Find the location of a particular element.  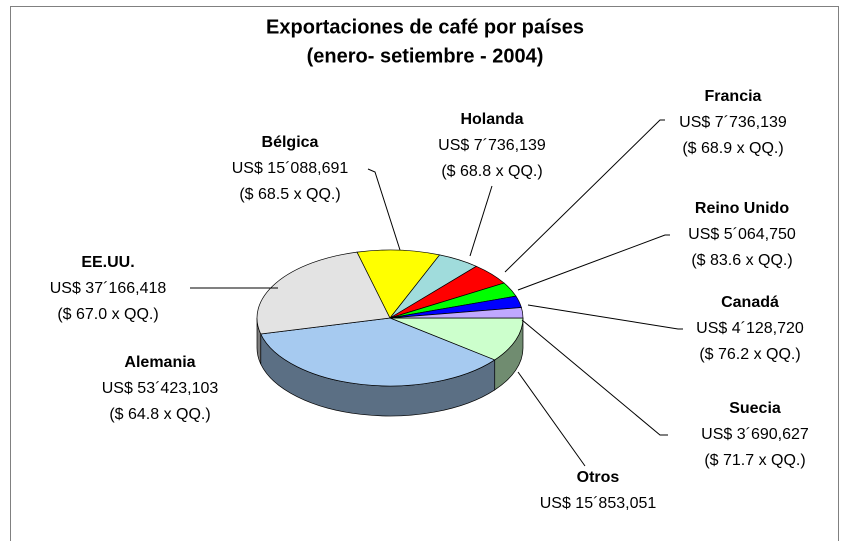

price-label: ($ 68.8 x QQ.) is located at coordinates (491, 171).